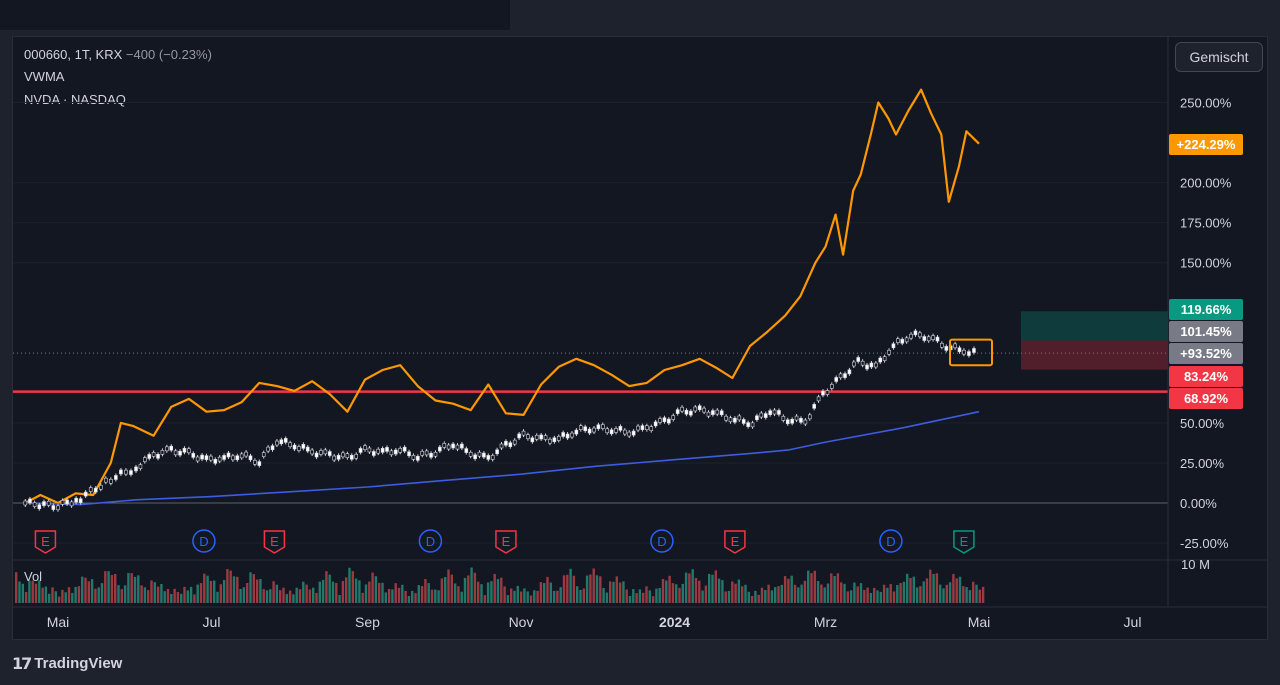 The width and height of the screenshot is (1280, 685). Describe the element at coordinates (44, 76) in the screenshot. I see `legend-indicator: VWMA` at that location.